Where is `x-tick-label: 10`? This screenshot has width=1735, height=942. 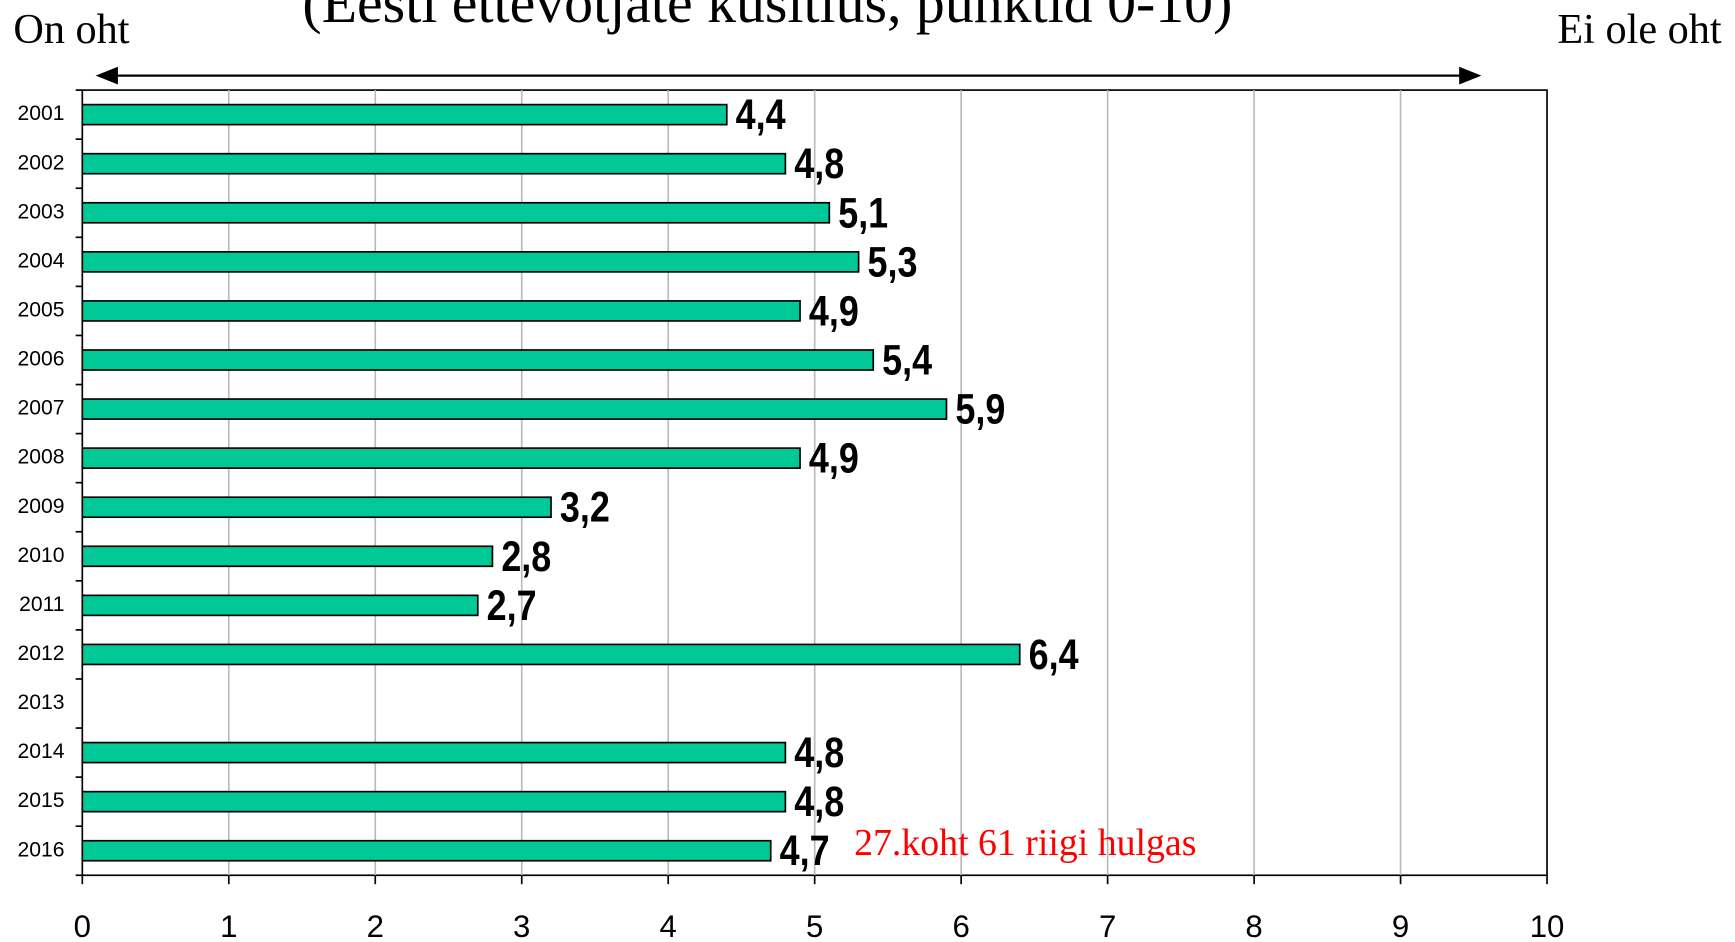
x-tick-label: 10 is located at coordinates (1547, 925).